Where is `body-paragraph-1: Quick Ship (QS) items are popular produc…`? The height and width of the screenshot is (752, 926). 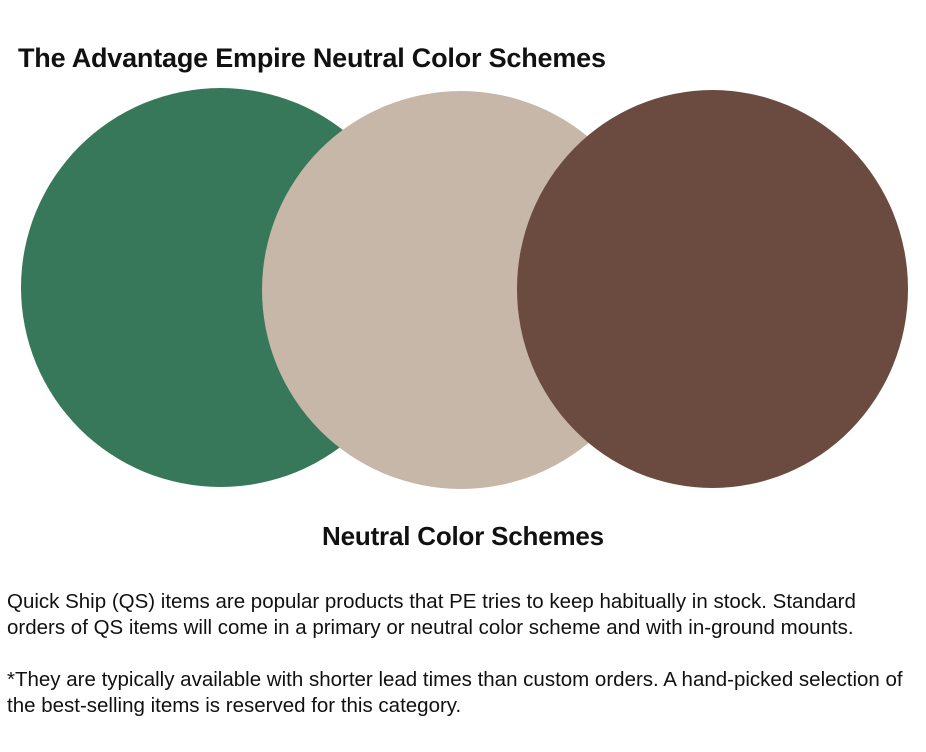
body-paragraph-1: Quick Ship (QS) items are popular produc… is located at coordinates (431, 614).